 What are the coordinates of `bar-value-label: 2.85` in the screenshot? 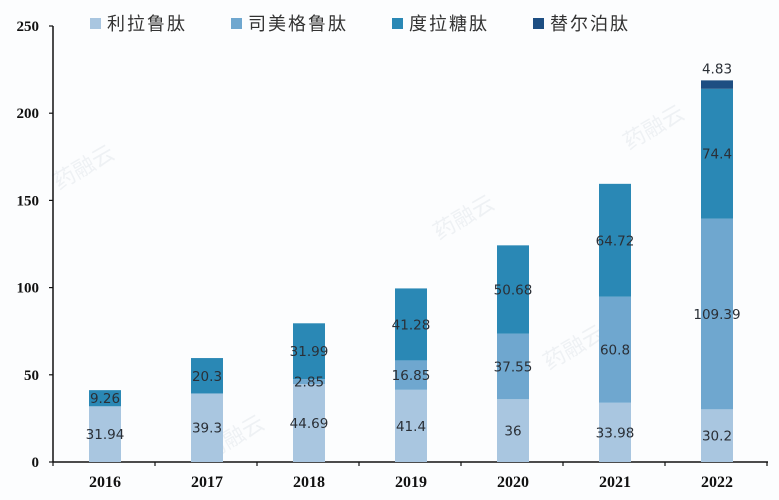 It's located at (309, 383).